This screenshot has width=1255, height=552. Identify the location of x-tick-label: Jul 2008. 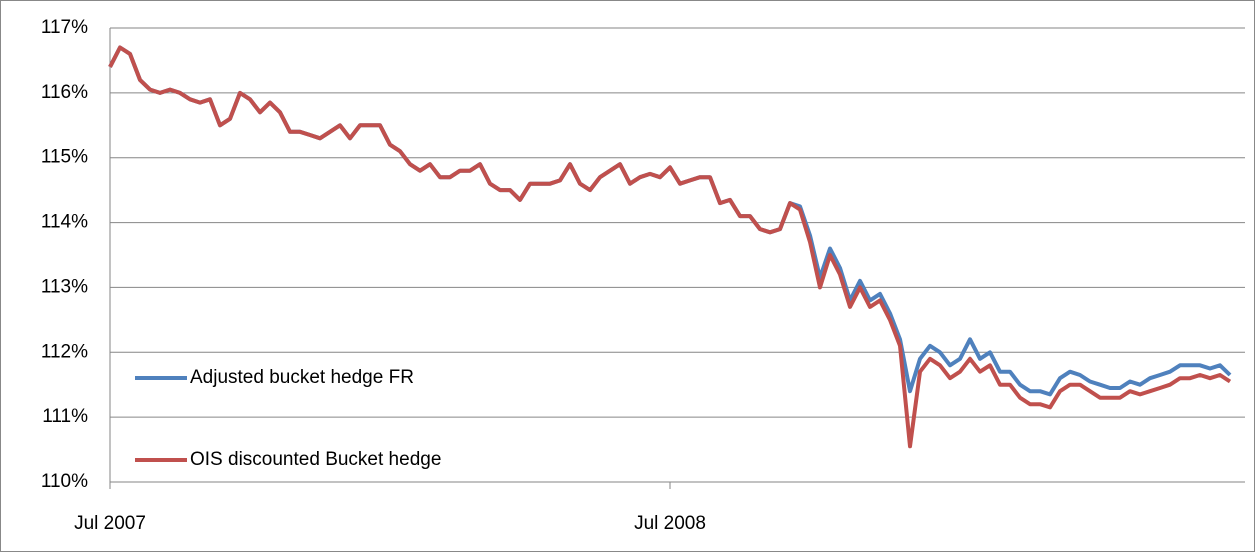
(670, 523).